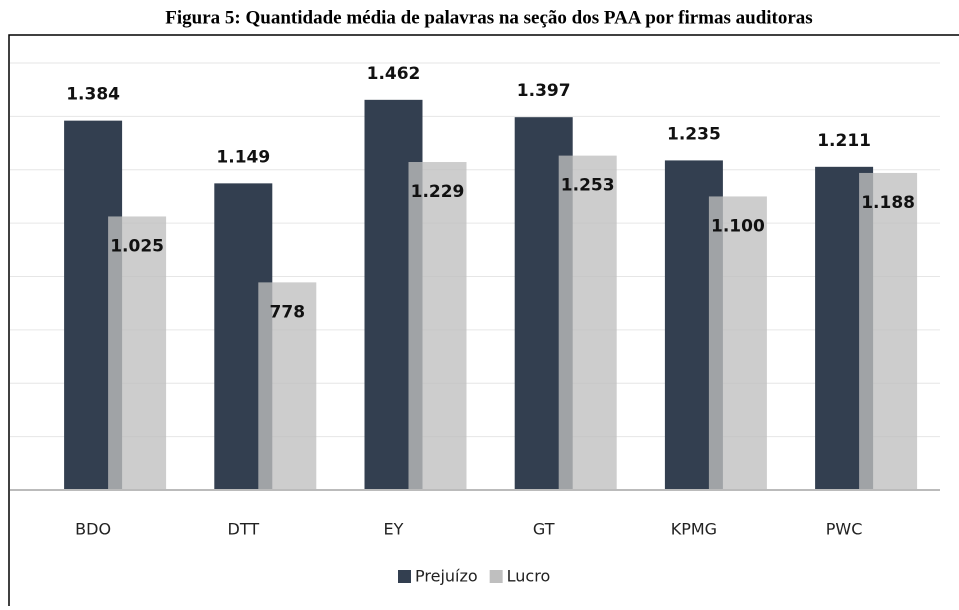 This screenshot has width=959, height=610. What do you see at coordinates (394, 74) in the screenshot?
I see `data-label: 1.462` at bounding box center [394, 74].